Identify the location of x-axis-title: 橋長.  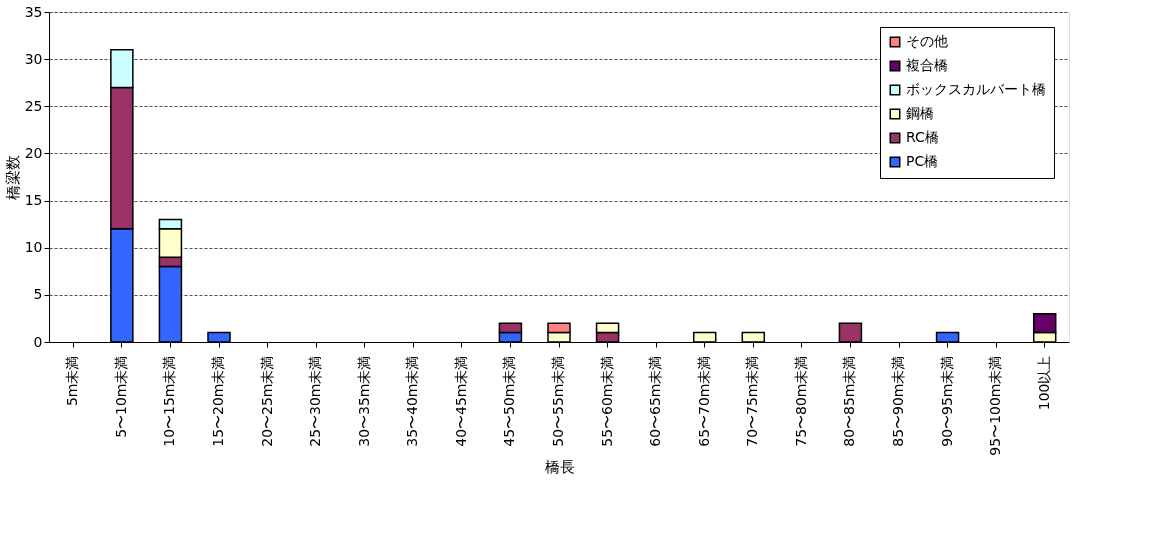
(559, 466).